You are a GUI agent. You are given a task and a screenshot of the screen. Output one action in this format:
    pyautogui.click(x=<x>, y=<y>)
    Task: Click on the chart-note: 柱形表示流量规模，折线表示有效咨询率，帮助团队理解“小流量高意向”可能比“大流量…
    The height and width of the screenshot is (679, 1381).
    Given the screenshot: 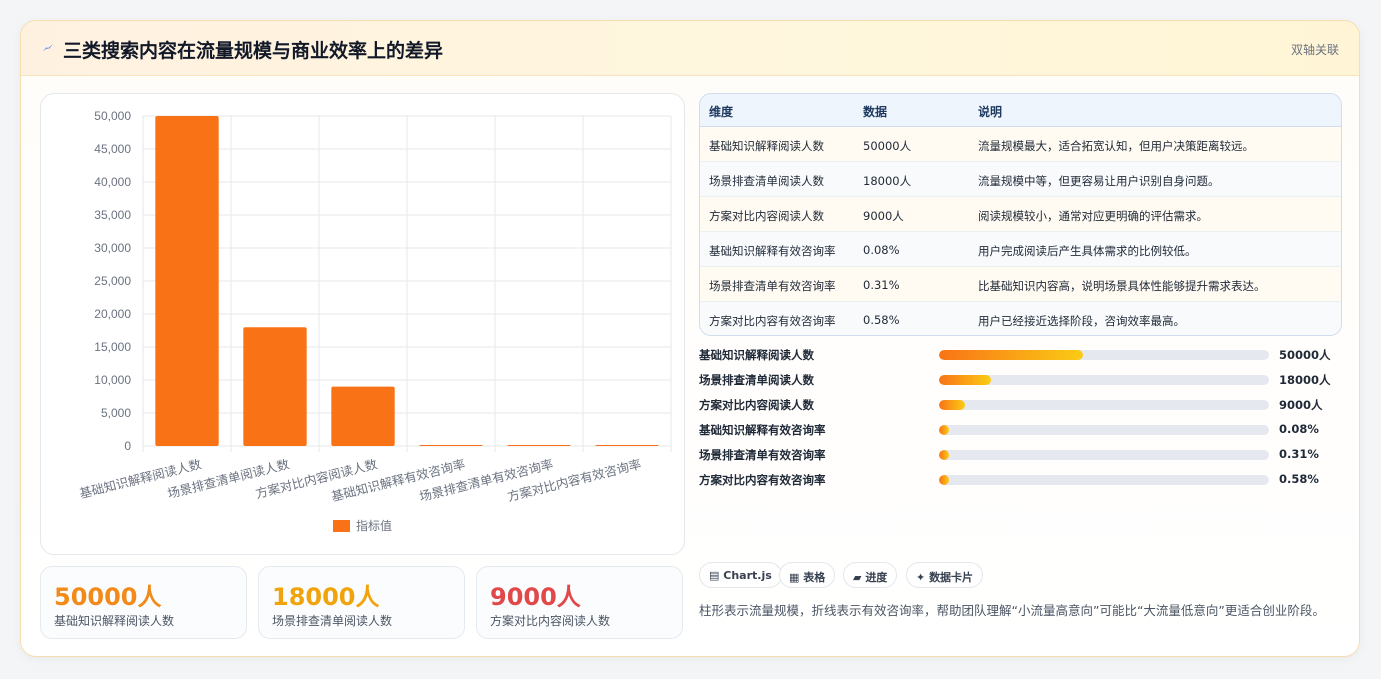 What is the action you would take?
    pyautogui.click(x=1012, y=610)
    